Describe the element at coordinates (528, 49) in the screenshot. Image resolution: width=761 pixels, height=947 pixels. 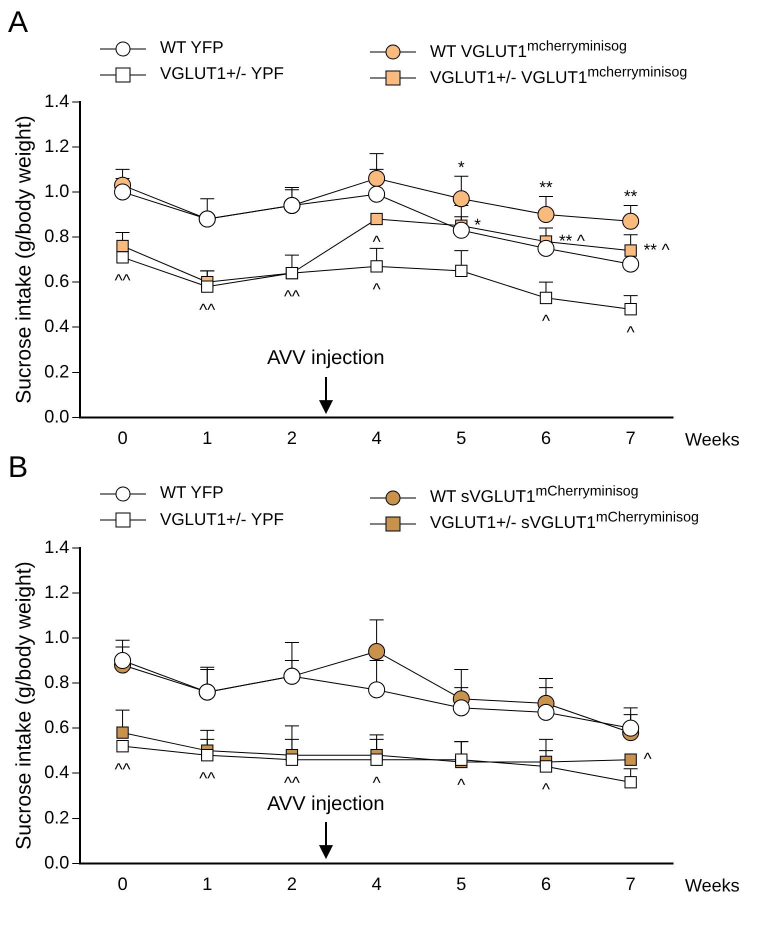
I see `legend-label: WT VGLUT1$^{mcherryminisog}$` at that location.